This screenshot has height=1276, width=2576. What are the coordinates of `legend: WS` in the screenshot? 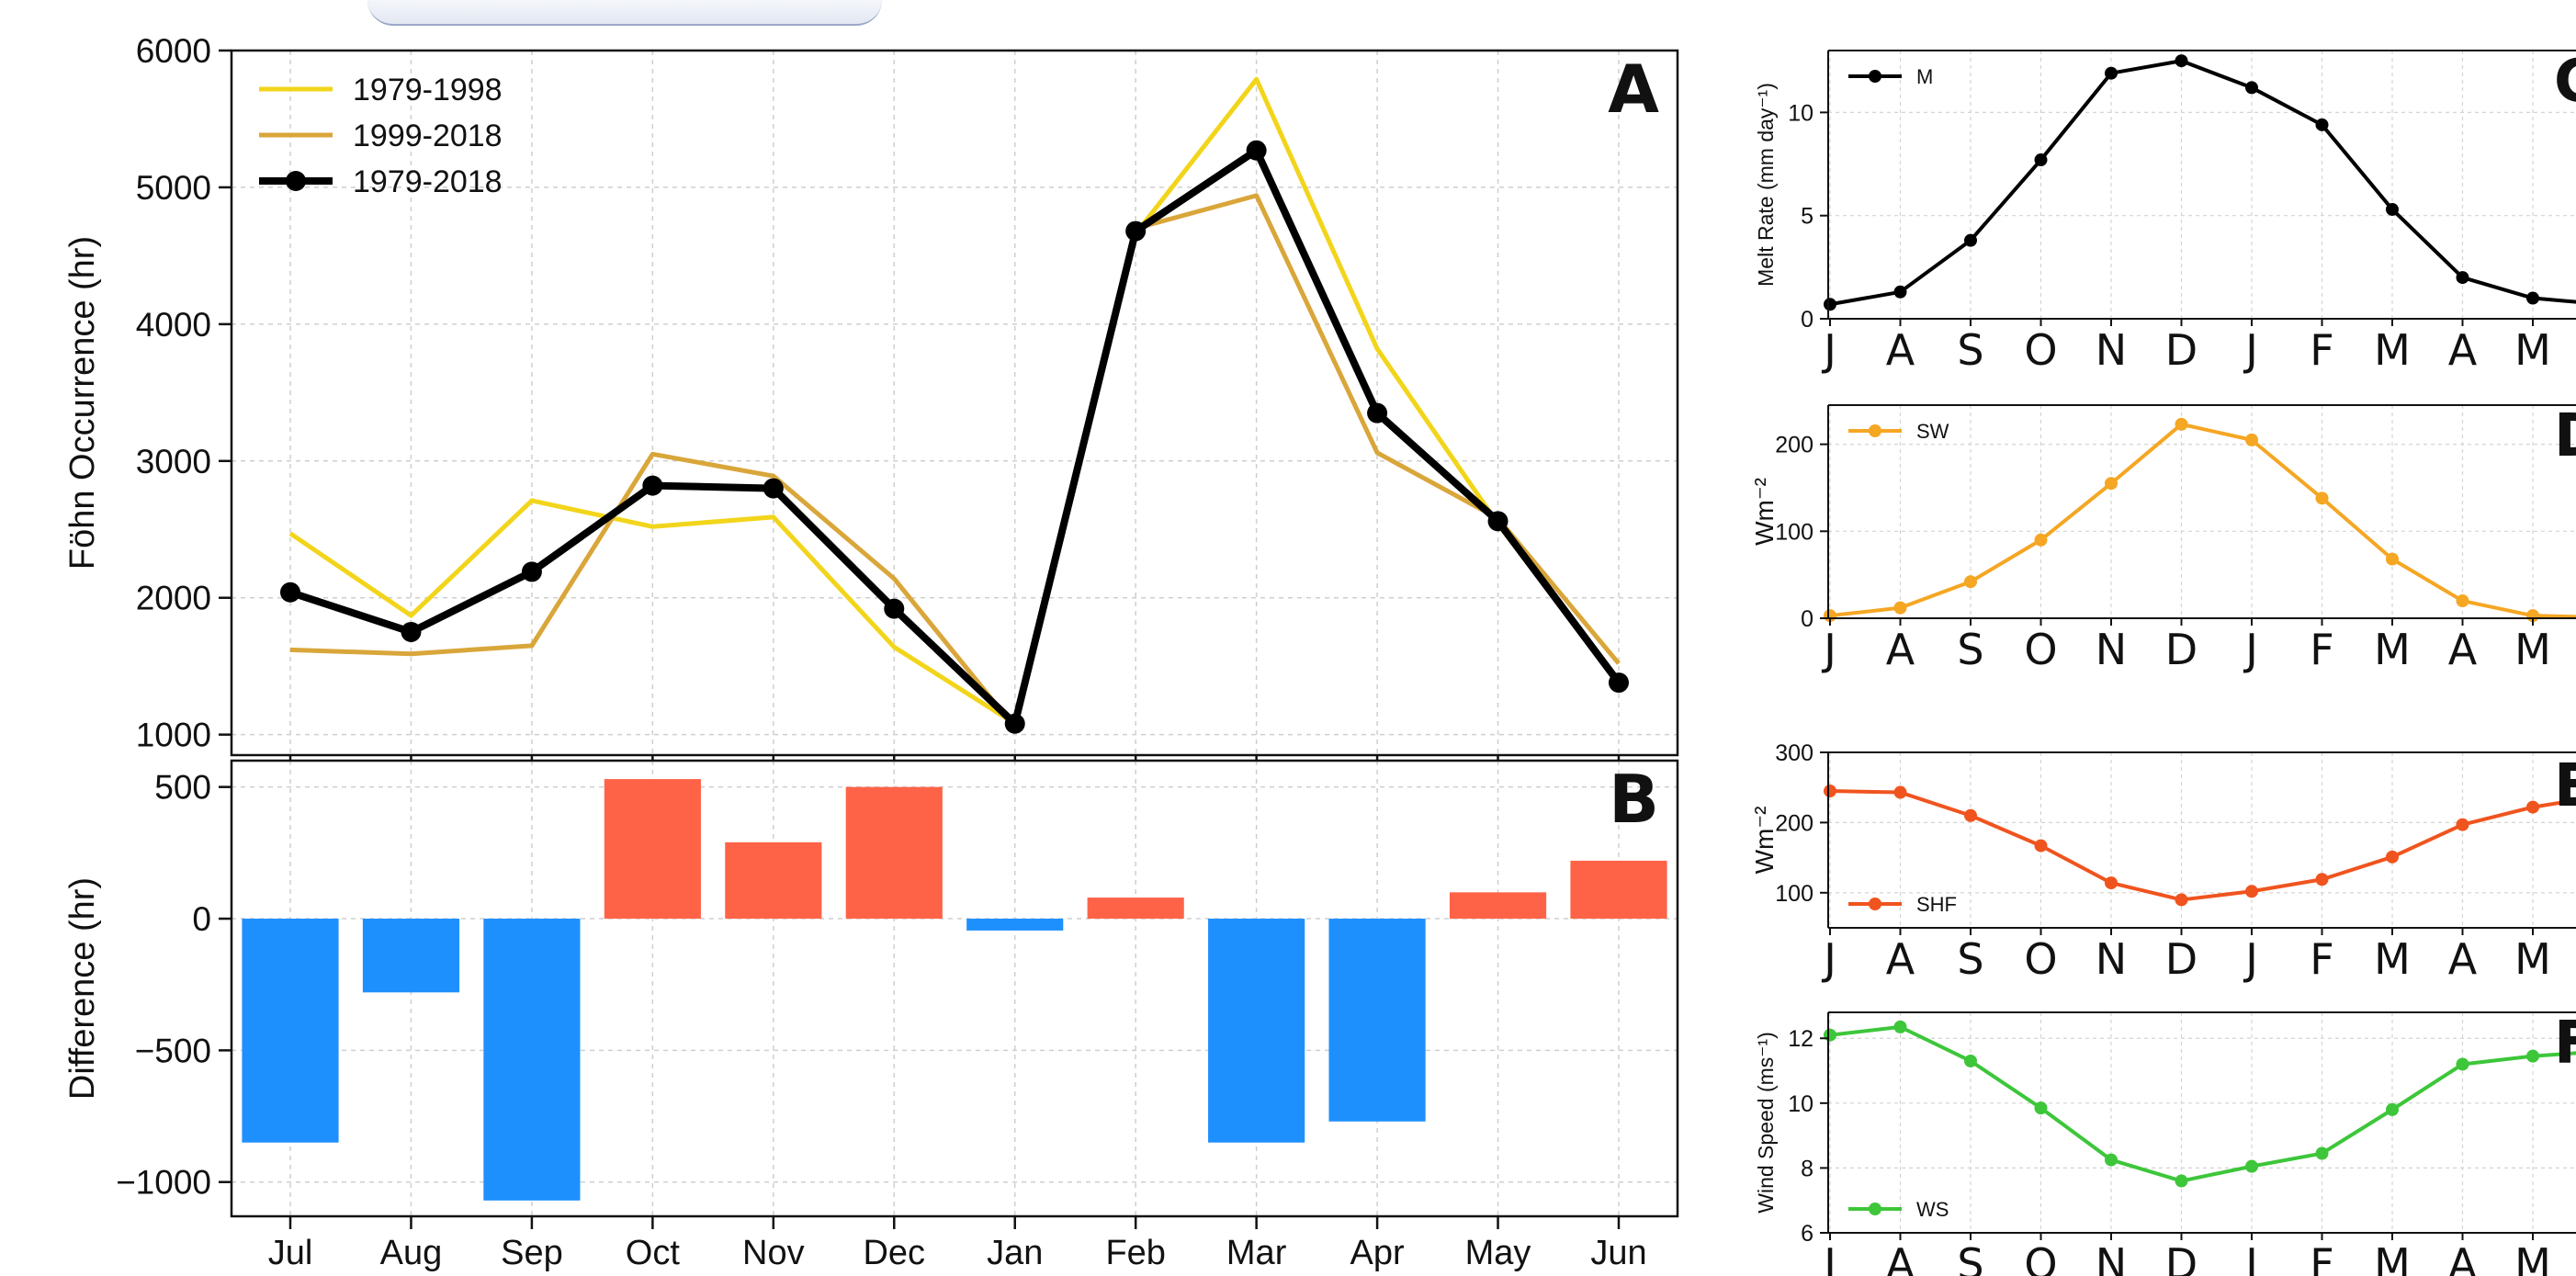 It's located at (1898, 1209).